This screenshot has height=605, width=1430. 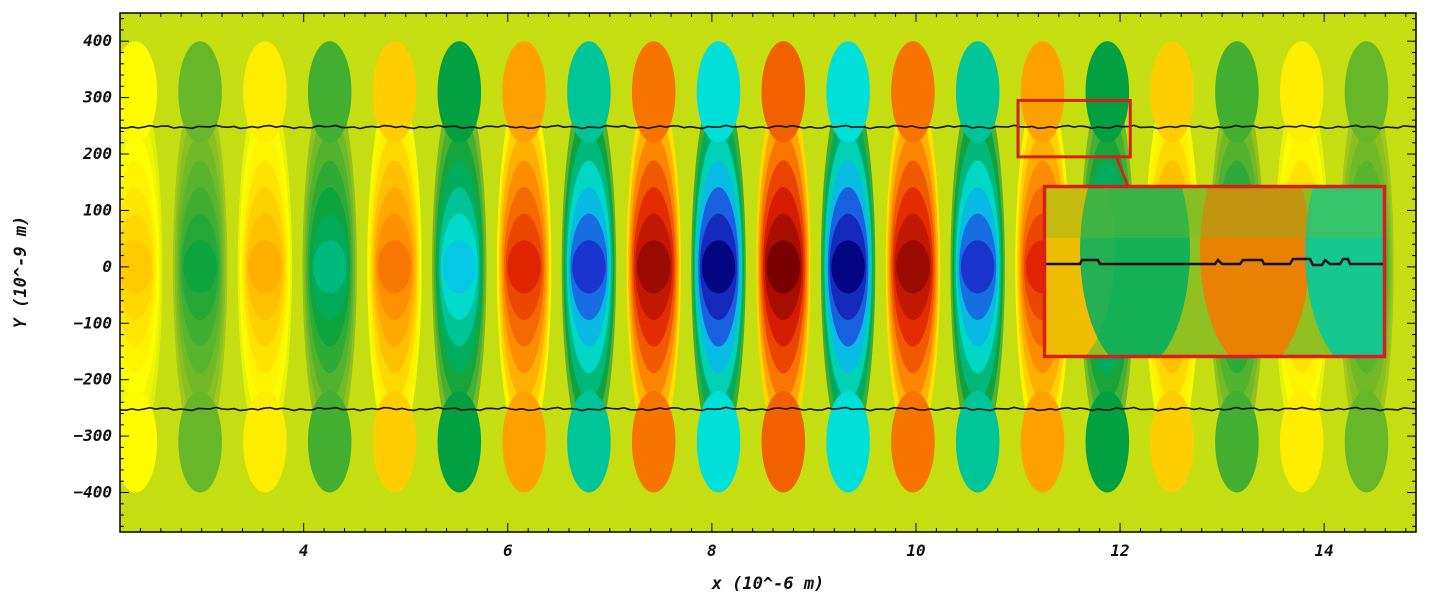 What do you see at coordinates (21, 272) in the screenshot?
I see `y-axis-label: Y (10^-9 m)` at bounding box center [21, 272].